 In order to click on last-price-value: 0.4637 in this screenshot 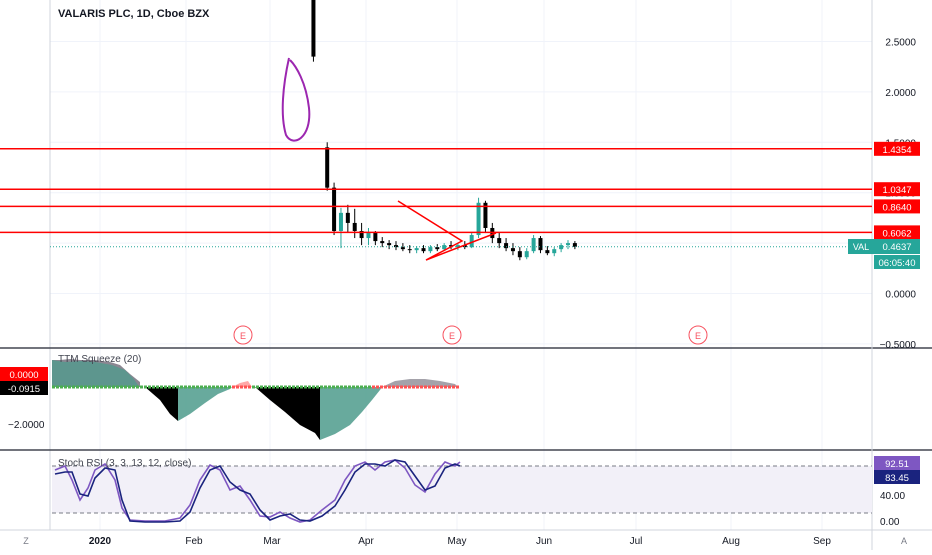, I will do `click(896, 247)`.